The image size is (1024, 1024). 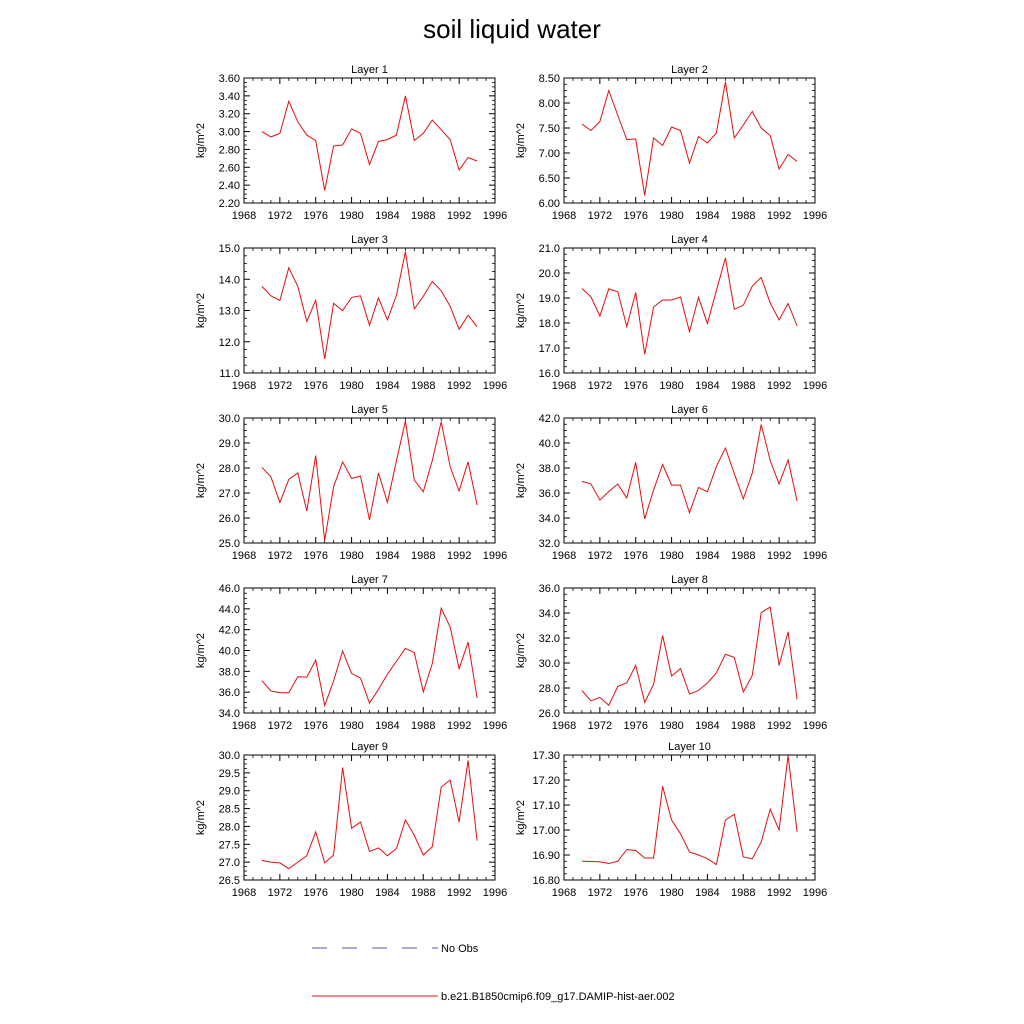 What do you see at coordinates (549, 639) in the screenshot?
I see `y-tick-label: 32.0` at bounding box center [549, 639].